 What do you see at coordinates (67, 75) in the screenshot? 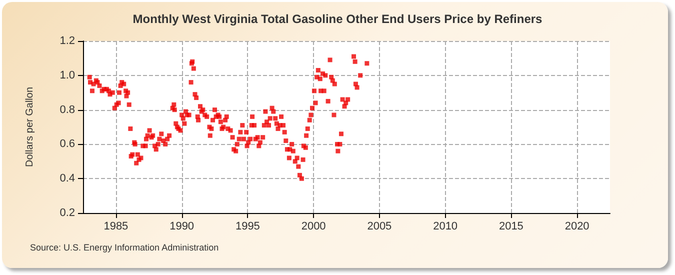
I see `y-tick-label: 1.0` at bounding box center [67, 75].